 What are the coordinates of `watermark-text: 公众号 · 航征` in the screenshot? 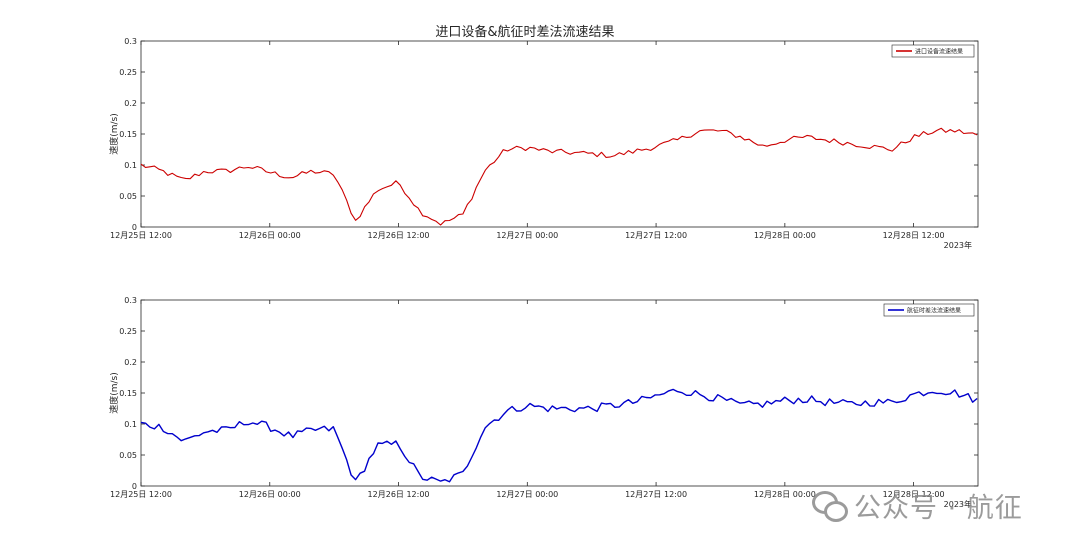 It's located at (938, 508).